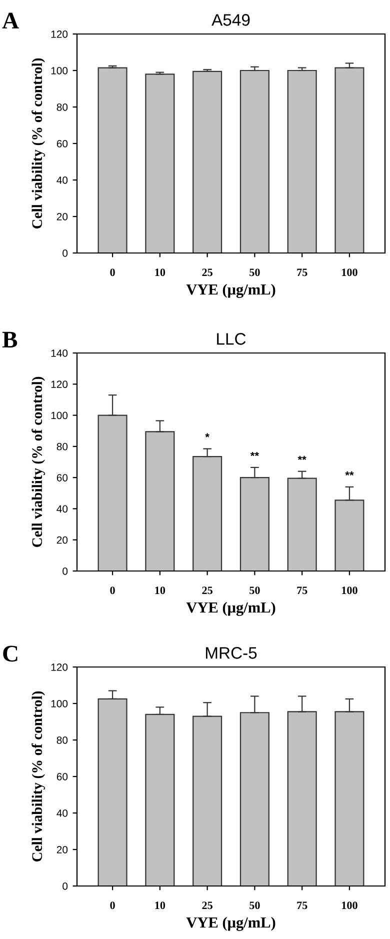 The image size is (390, 939). Describe the element at coordinates (231, 20) in the screenshot. I see `chart-title: A549` at that location.